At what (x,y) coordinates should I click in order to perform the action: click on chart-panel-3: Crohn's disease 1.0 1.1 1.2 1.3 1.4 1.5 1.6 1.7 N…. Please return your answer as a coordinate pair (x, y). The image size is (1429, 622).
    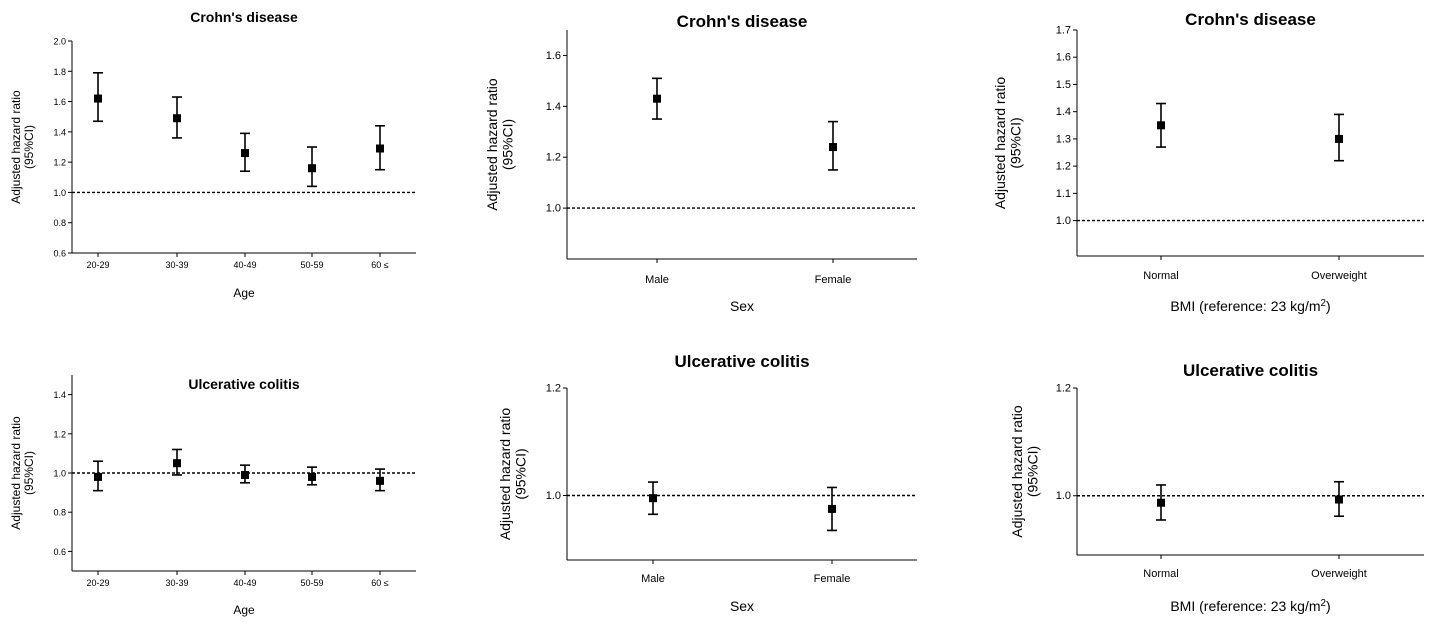
    Looking at the image, I should click on (1208, 162).